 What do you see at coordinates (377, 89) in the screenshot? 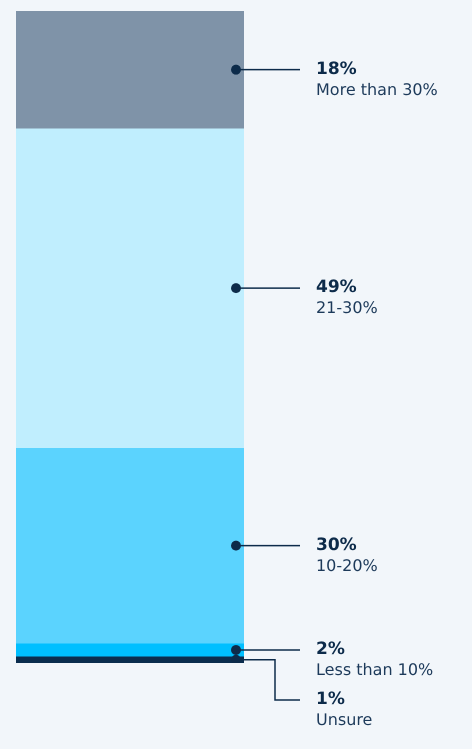
I see `text: More than 30%` at bounding box center [377, 89].